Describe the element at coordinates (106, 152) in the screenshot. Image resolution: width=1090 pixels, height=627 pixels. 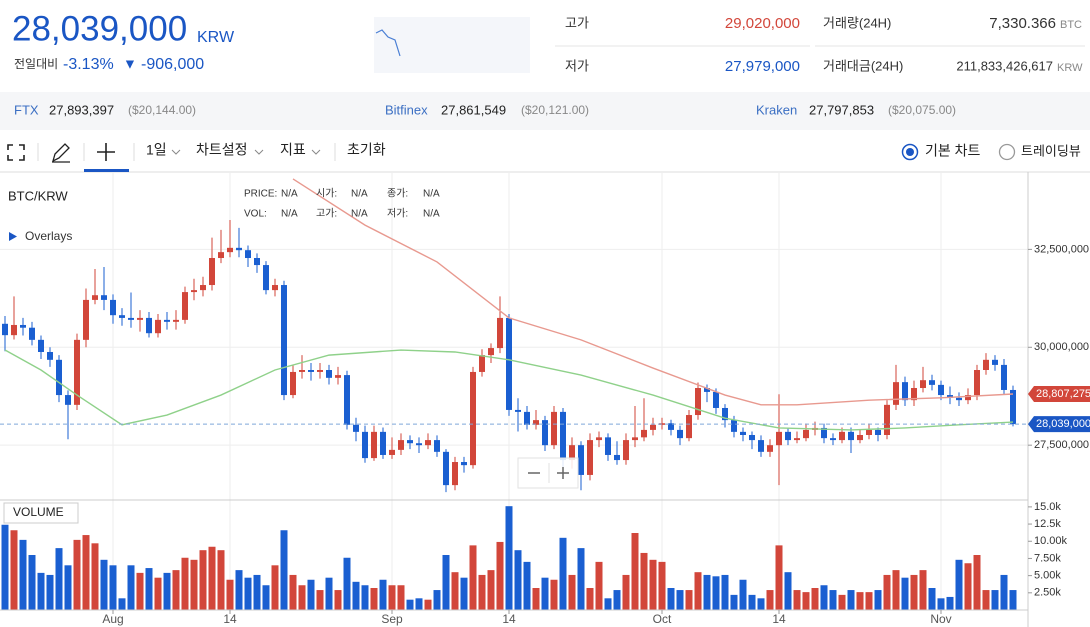
I see `crosshair-icon` at that location.